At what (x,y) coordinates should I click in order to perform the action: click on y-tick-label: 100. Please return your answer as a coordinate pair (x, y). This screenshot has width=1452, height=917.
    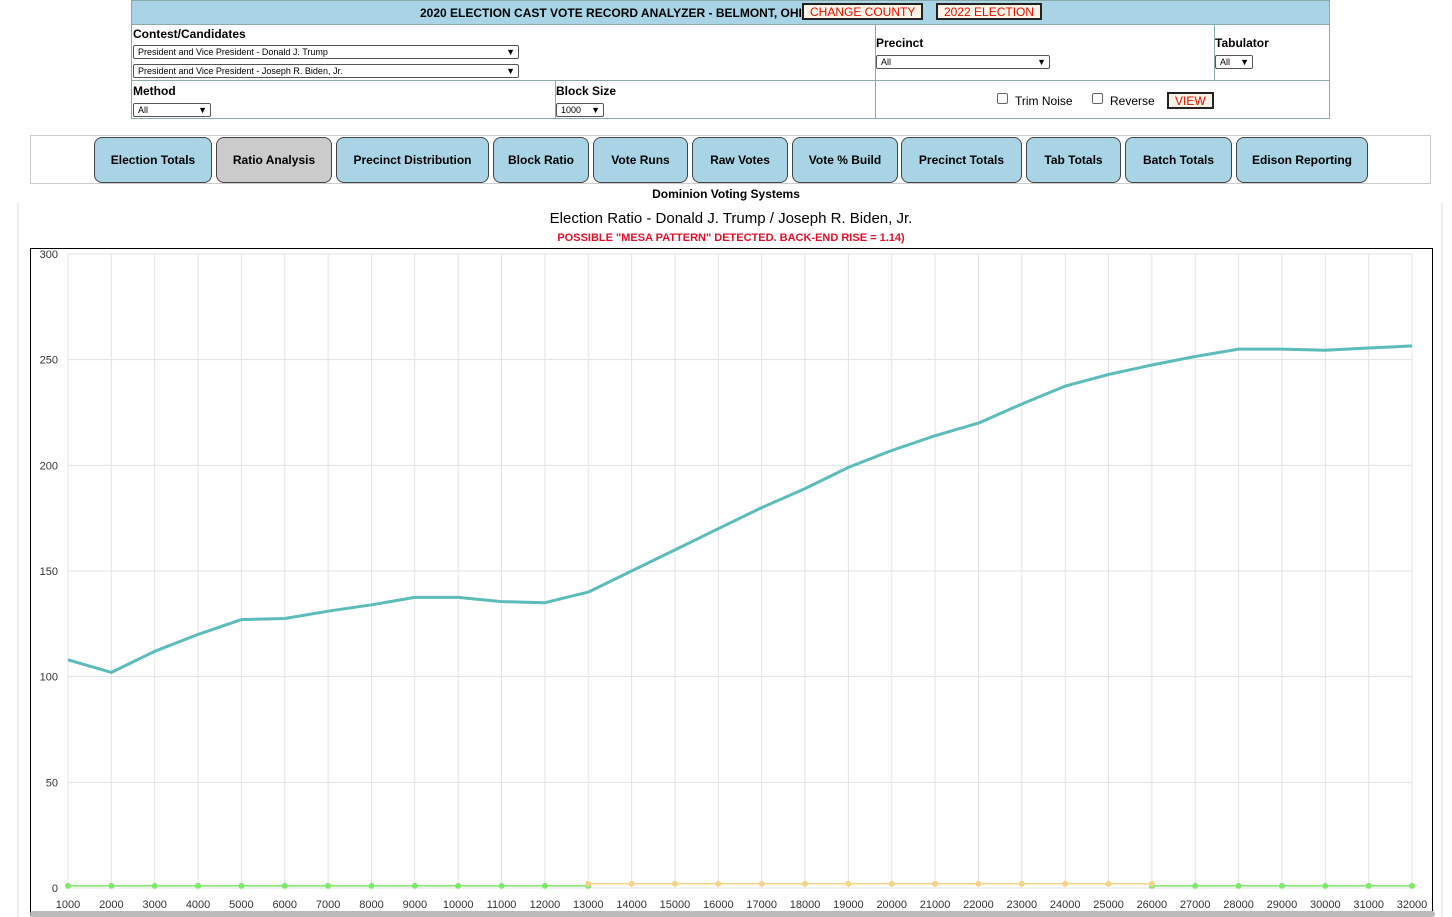
    Looking at the image, I should click on (49, 678).